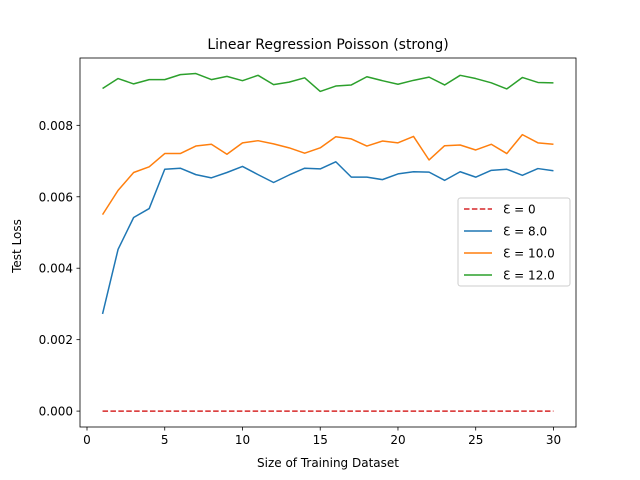  Describe the element at coordinates (529, 276) in the screenshot. I see `legend-label-3: Ɛ = 12.0` at that location.